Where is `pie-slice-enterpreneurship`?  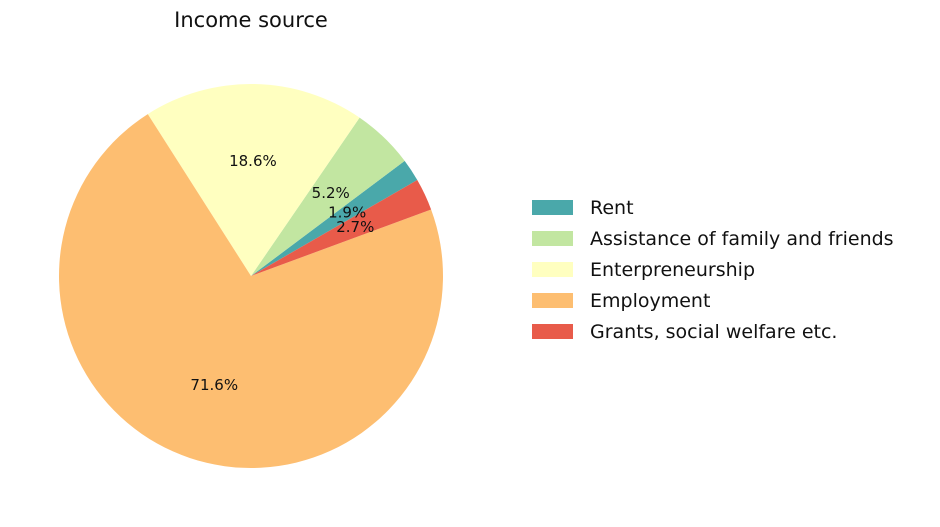 pie-slice-enterpreneurship is located at coordinates (253, 179).